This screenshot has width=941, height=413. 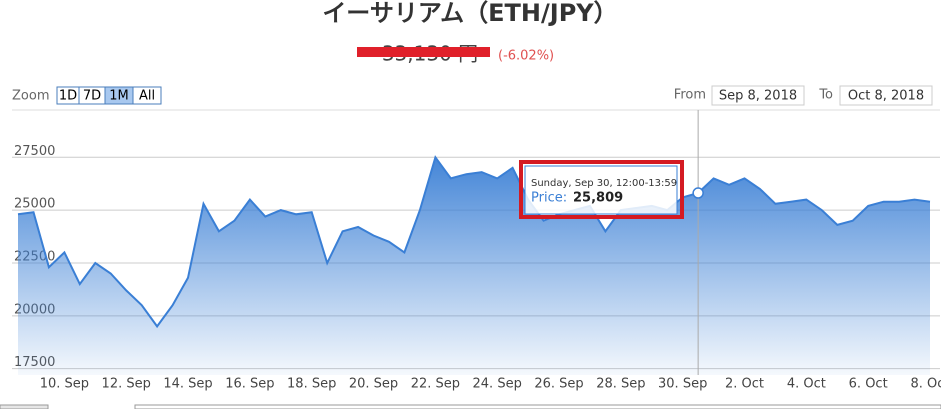 What do you see at coordinates (469, 13) in the screenshot?
I see `title: イーサリアム（ETH/JPY）` at bounding box center [469, 13].